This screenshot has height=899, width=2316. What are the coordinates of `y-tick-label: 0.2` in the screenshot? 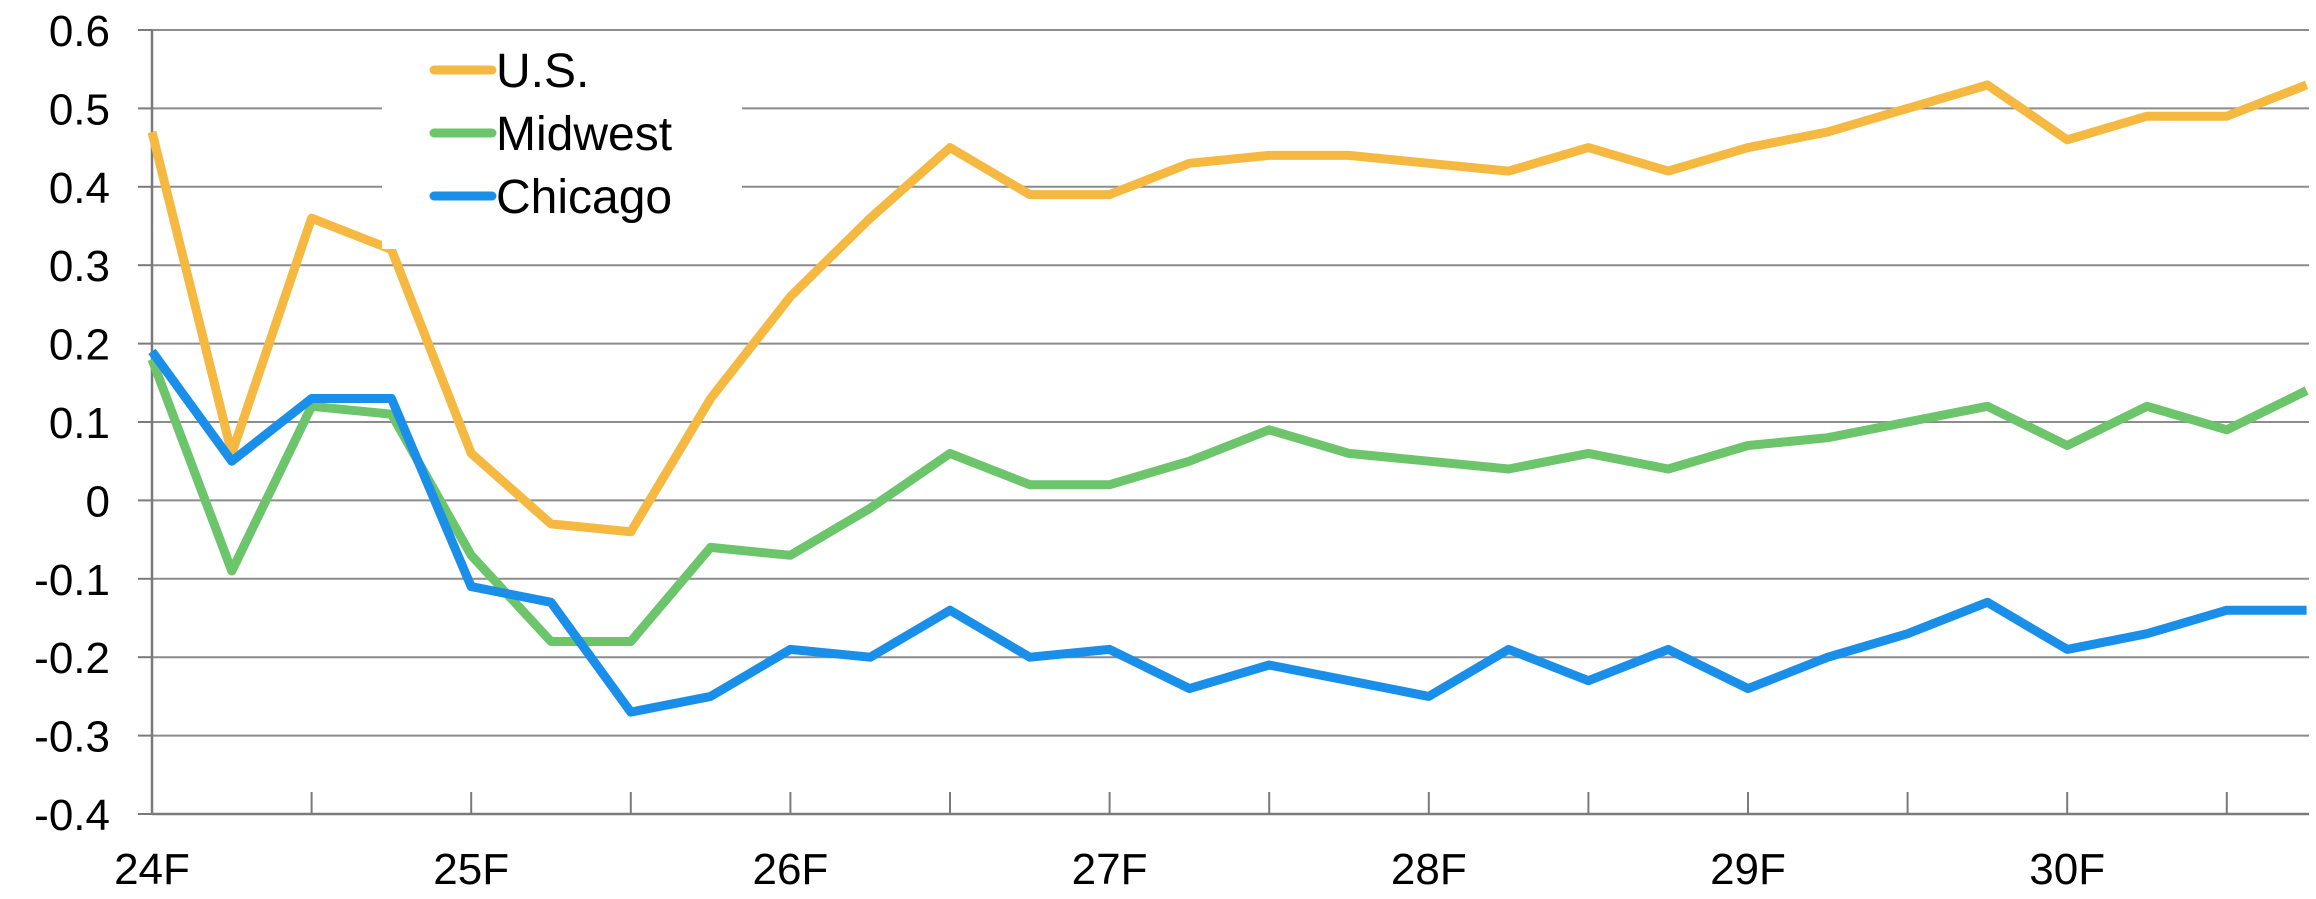 It's located at (79, 345).